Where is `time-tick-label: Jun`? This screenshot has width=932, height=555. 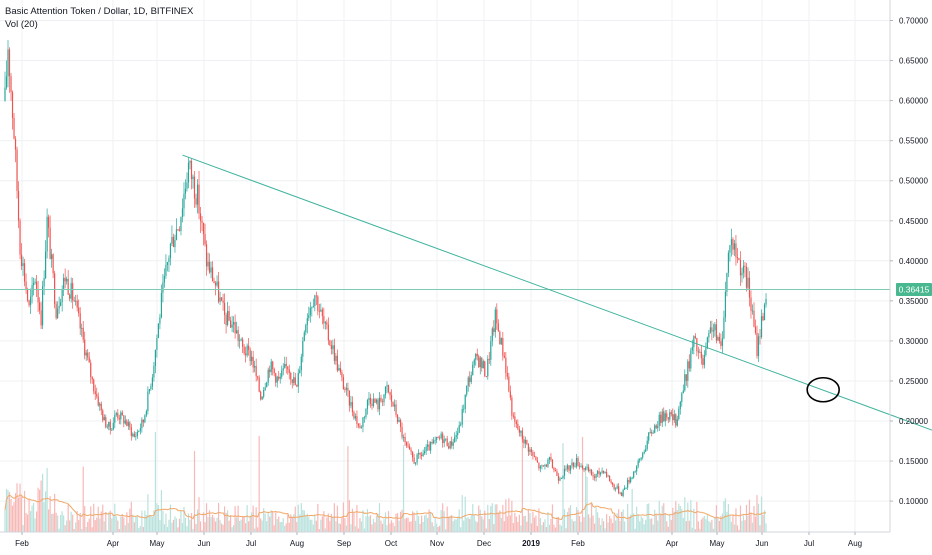 time-tick-label: Jun is located at coordinates (204, 543).